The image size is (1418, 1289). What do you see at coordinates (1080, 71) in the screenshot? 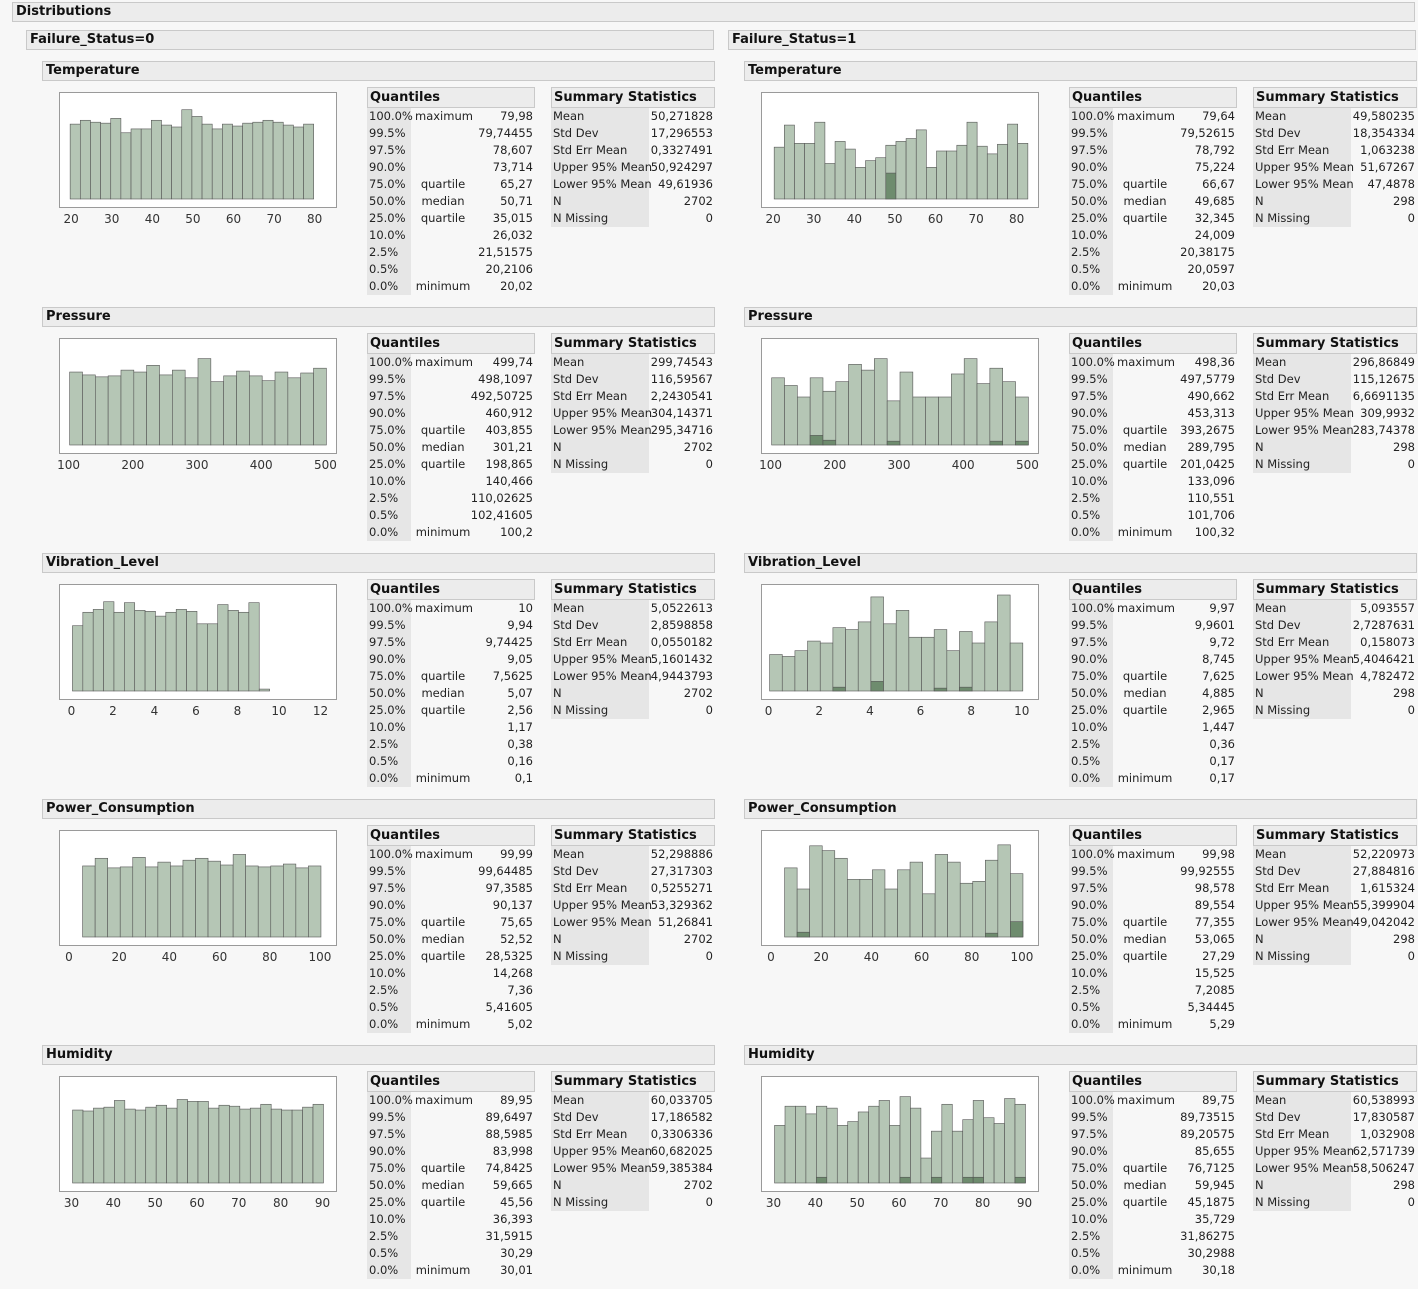
I see `variable-header: Temperature` at bounding box center [1080, 71].